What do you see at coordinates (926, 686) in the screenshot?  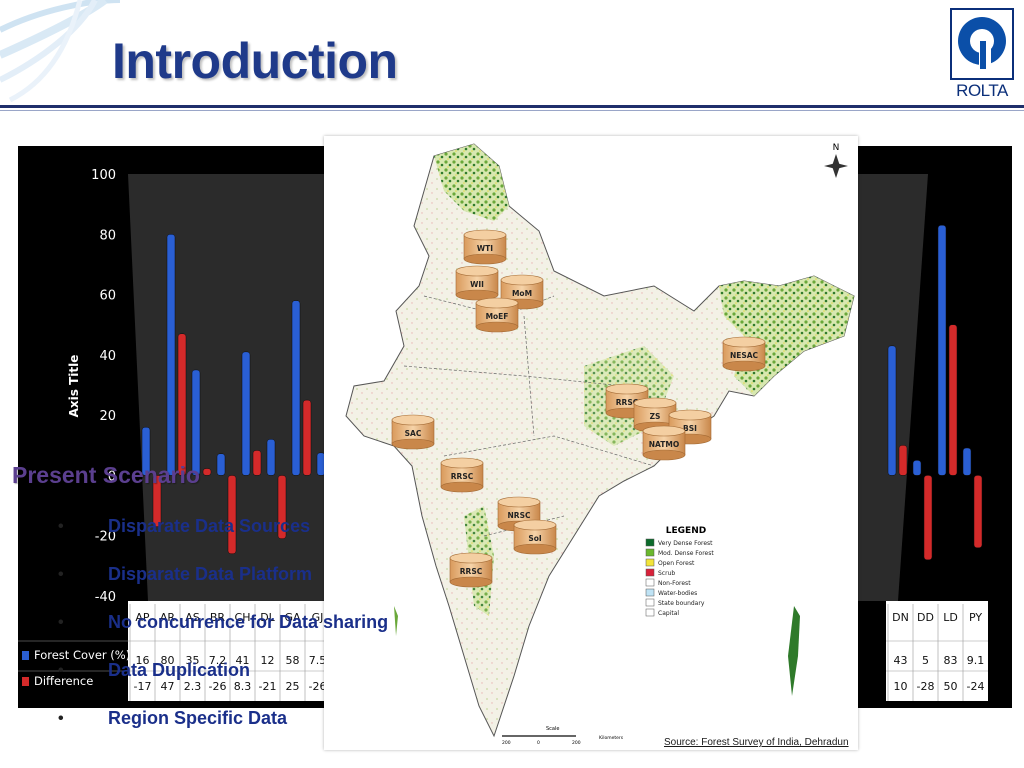 I see `data-value-label: -28` at bounding box center [926, 686].